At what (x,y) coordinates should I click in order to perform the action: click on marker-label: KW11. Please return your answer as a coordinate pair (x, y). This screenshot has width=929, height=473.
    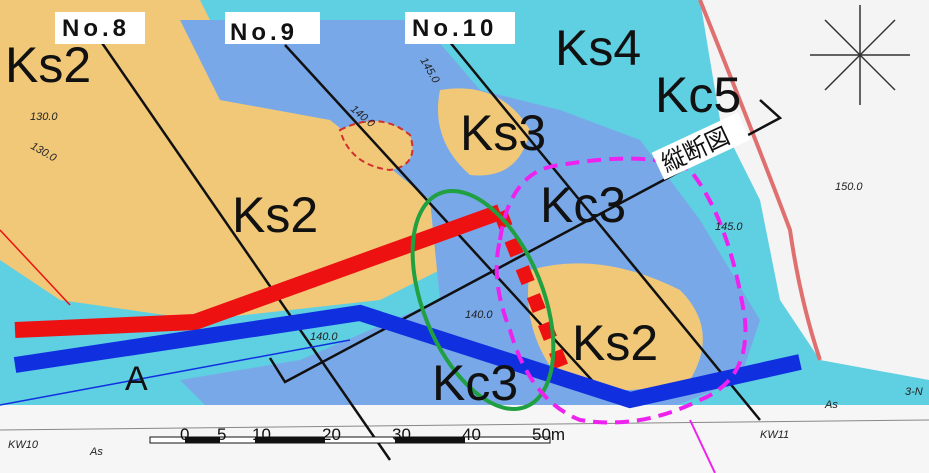
    Looking at the image, I should click on (774, 435).